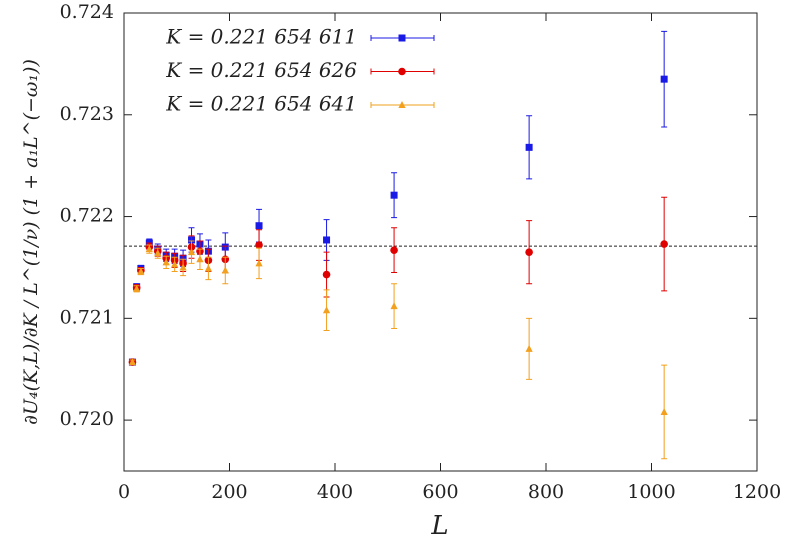 The image size is (789, 541). Describe the element at coordinates (546, 492) in the screenshot. I see `x-tick-label: 800` at that location.